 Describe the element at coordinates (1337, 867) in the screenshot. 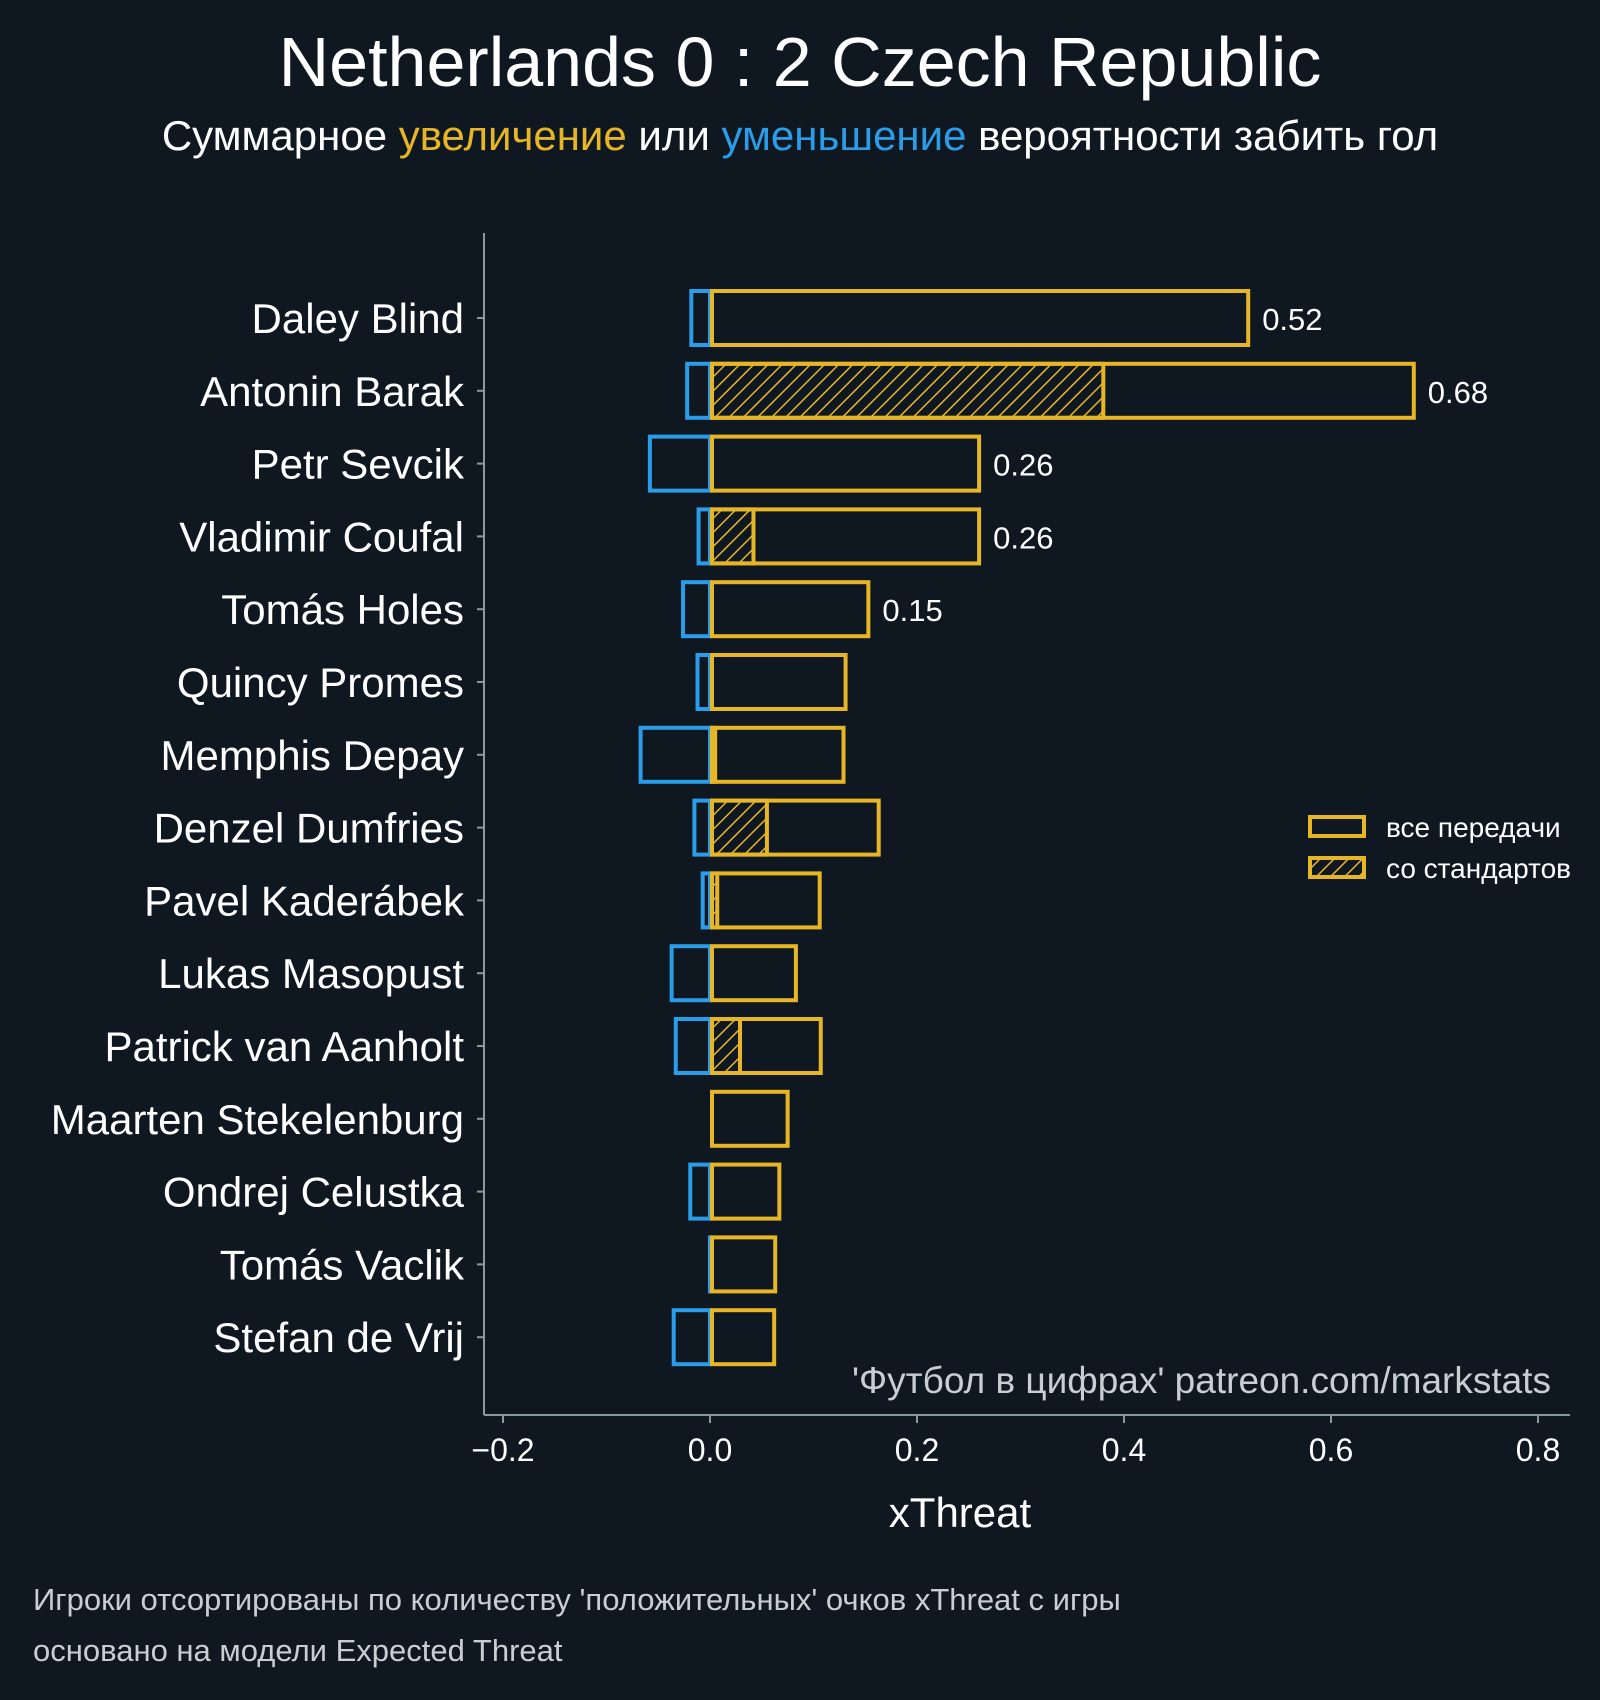

I see `legend-swatch-set-pieces` at that location.